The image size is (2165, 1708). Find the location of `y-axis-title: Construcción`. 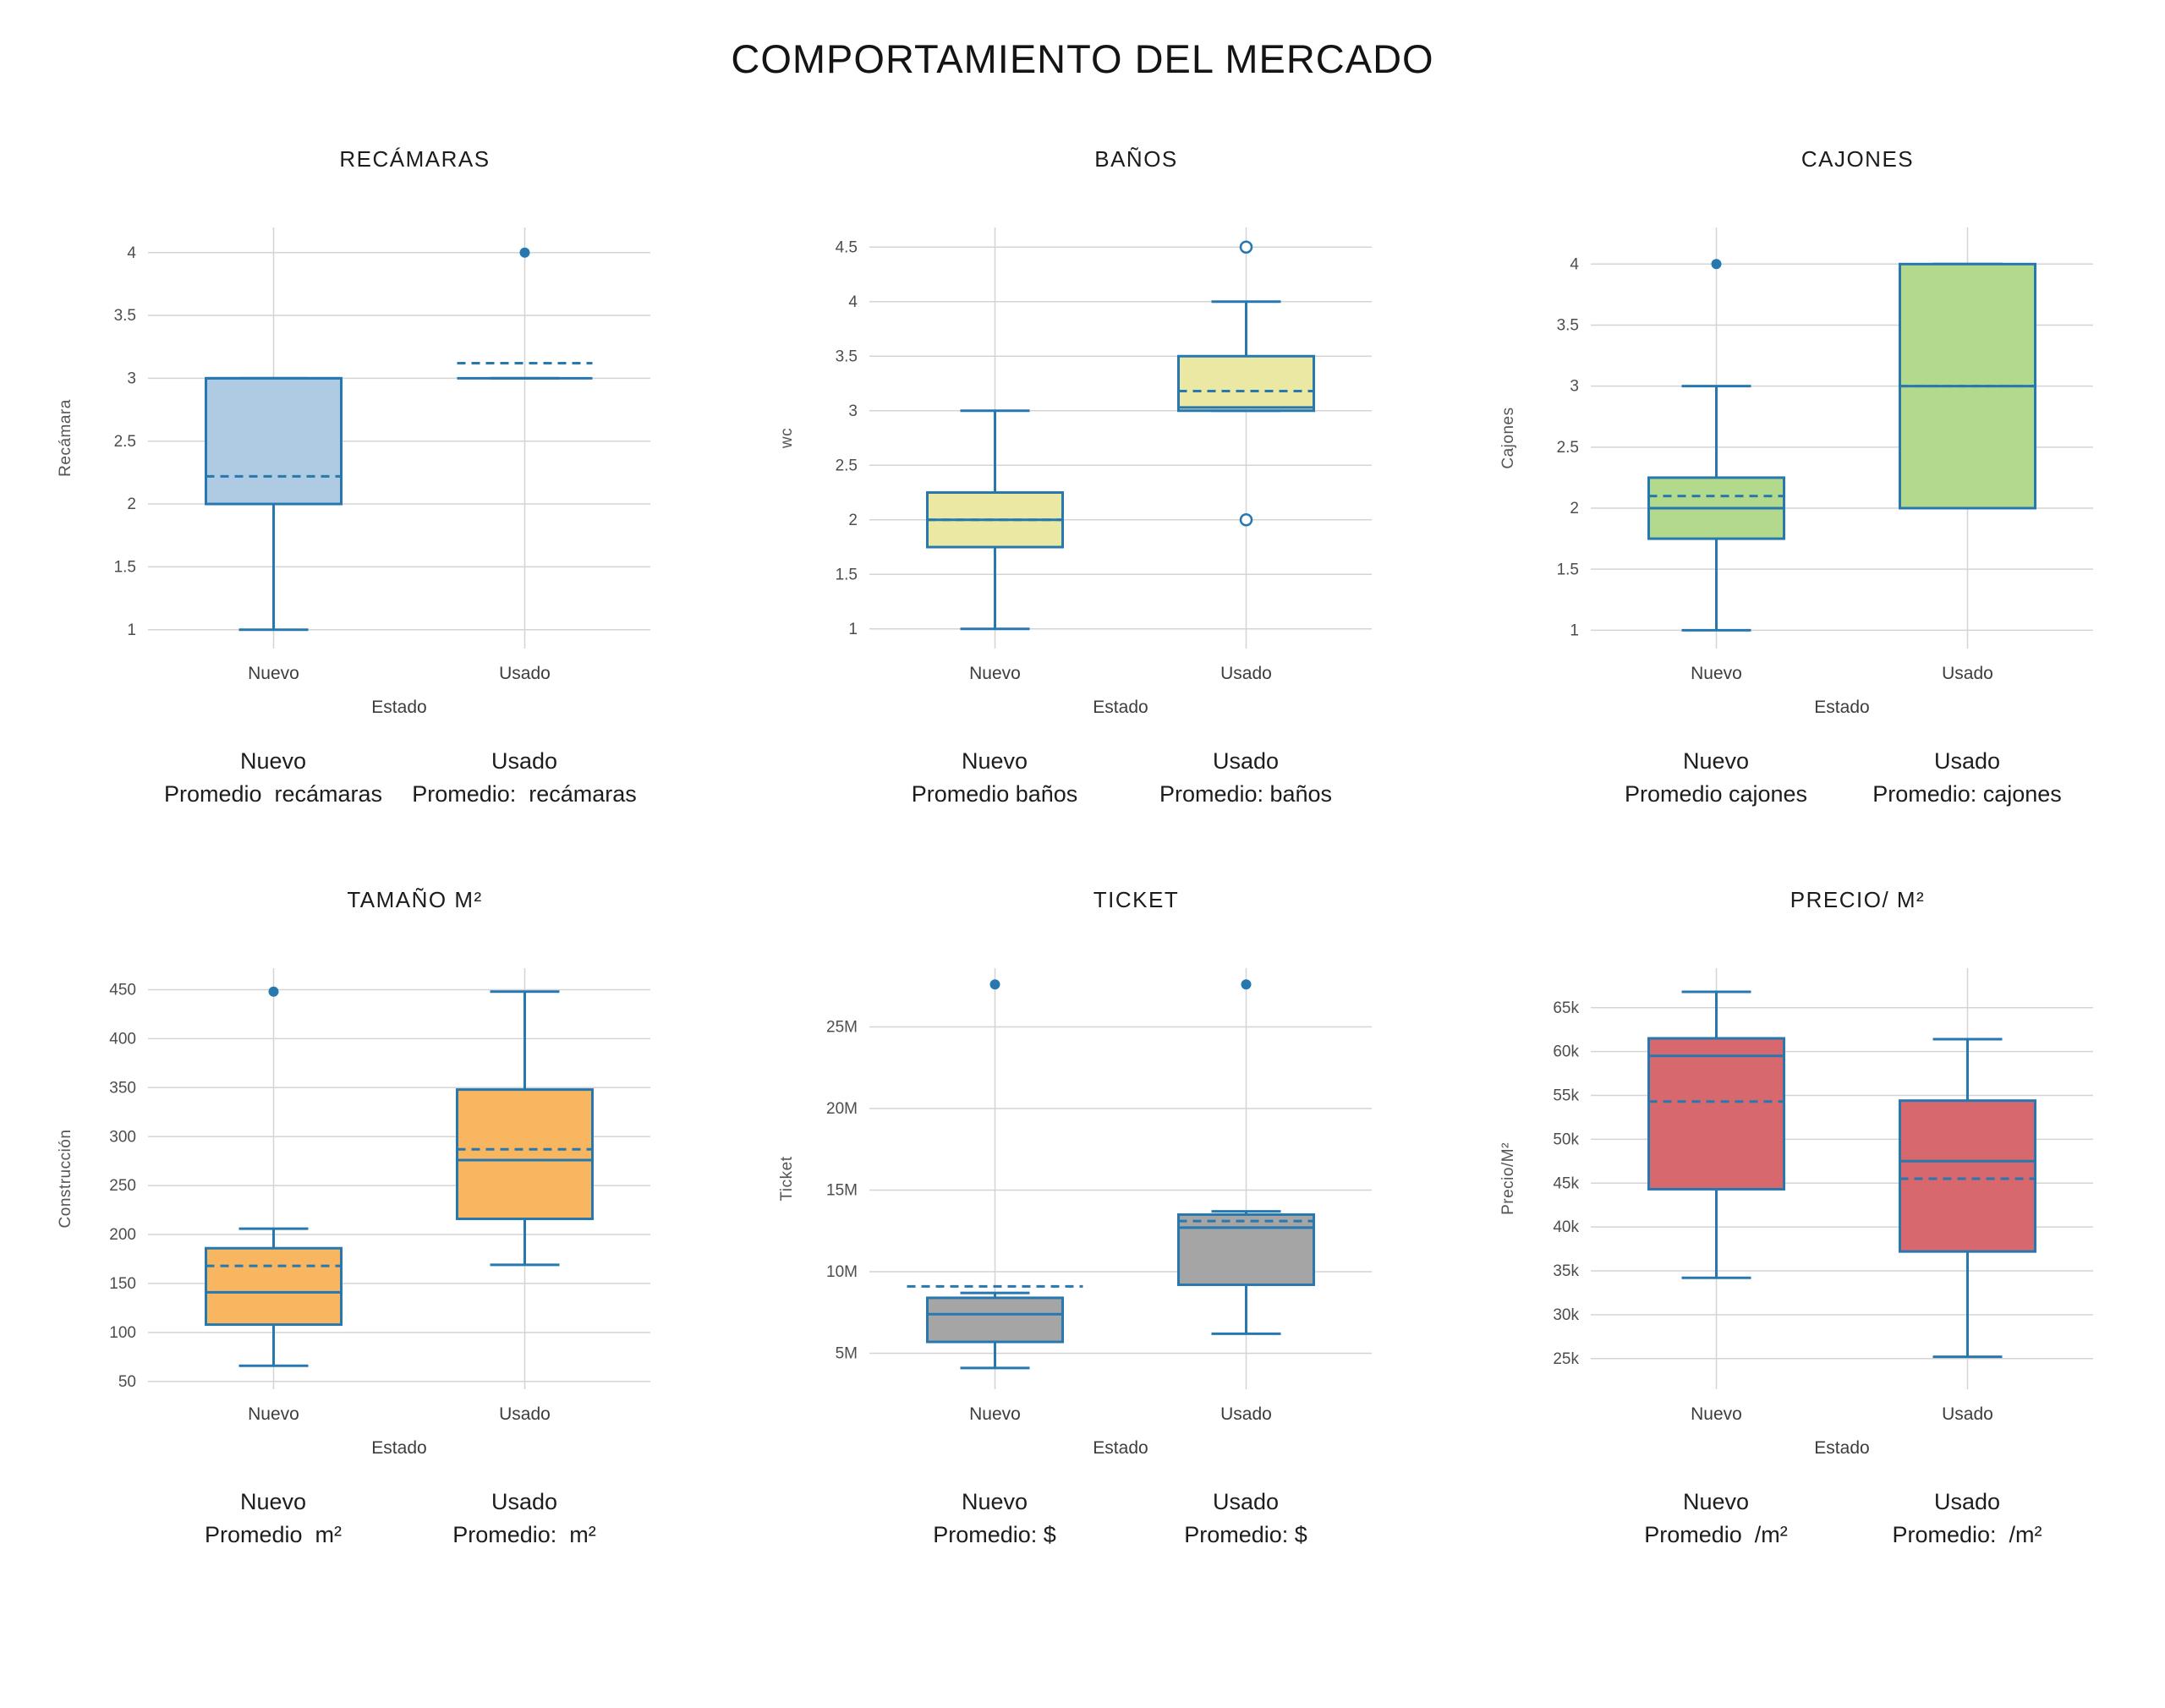

y-axis-title: Construcción is located at coordinates (65, 1179).